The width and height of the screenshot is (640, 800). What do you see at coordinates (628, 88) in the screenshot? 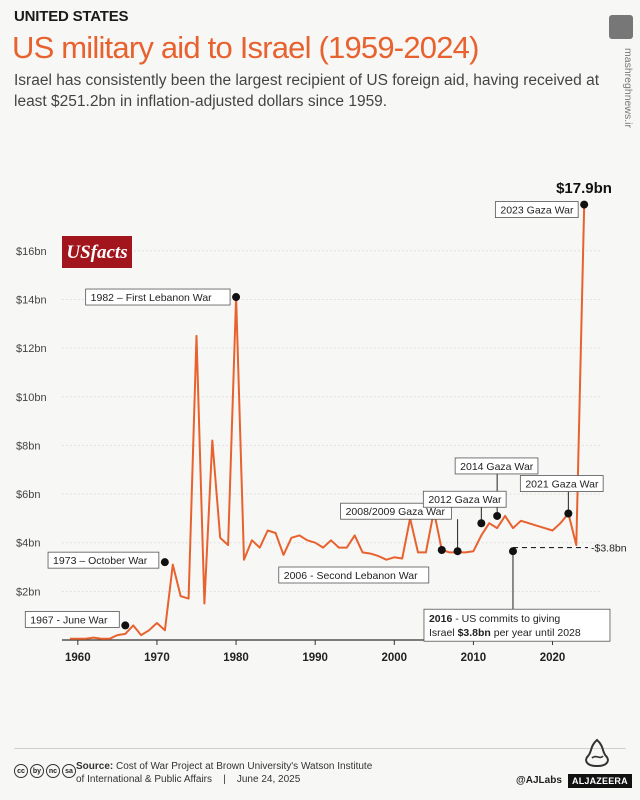
I see `watermark-text: mashreghnews.ir` at bounding box center [628, 88].